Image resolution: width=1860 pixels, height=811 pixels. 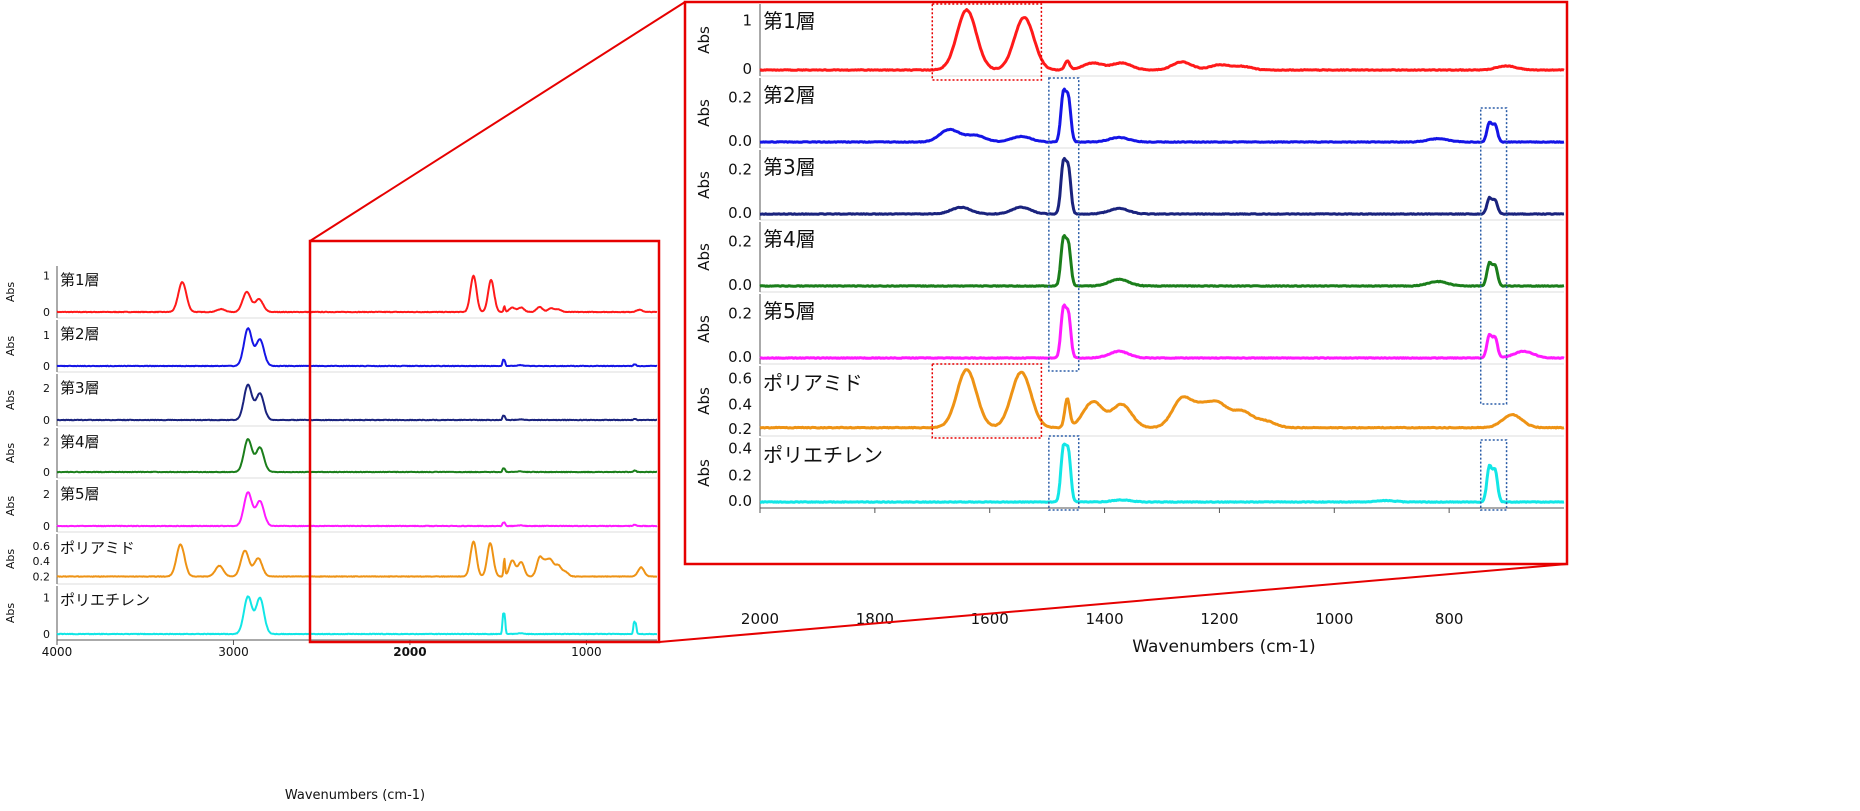 What do you see at coordinates (1223, 647) in the screenshot?
I see `zoom-x-axis-label: Wavenumbers (cm-1)` at bounding box center [1223, 647].